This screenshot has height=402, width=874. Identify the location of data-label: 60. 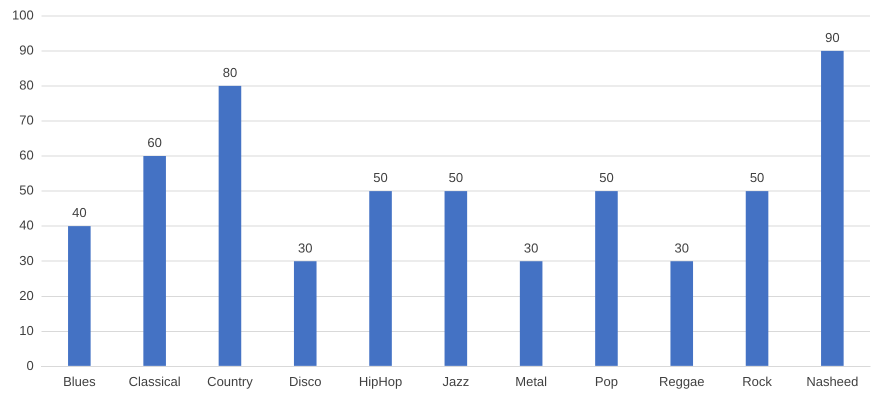
(154, 142).